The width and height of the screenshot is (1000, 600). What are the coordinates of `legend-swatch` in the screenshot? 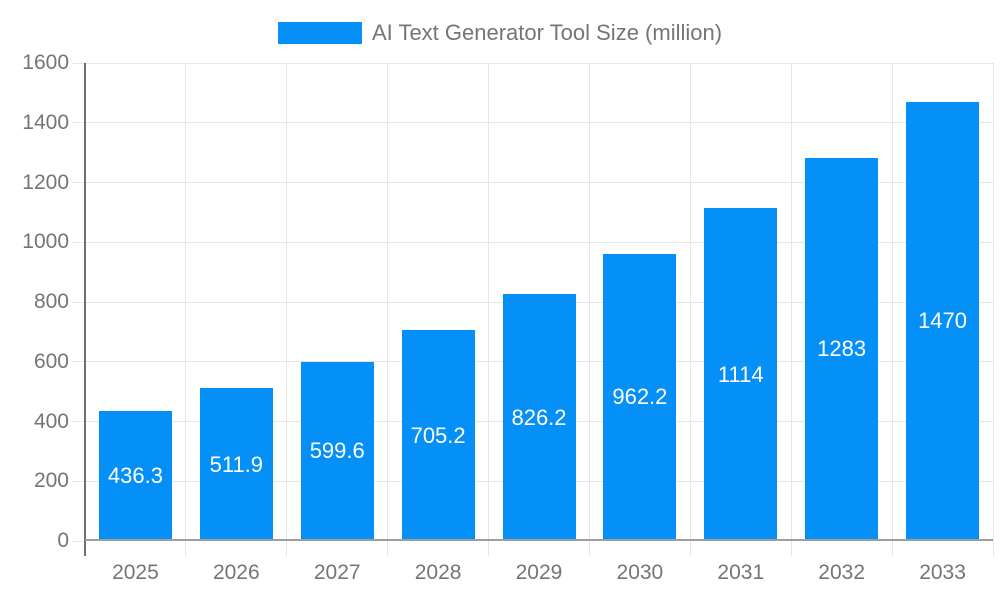 It's located at (319, 33).